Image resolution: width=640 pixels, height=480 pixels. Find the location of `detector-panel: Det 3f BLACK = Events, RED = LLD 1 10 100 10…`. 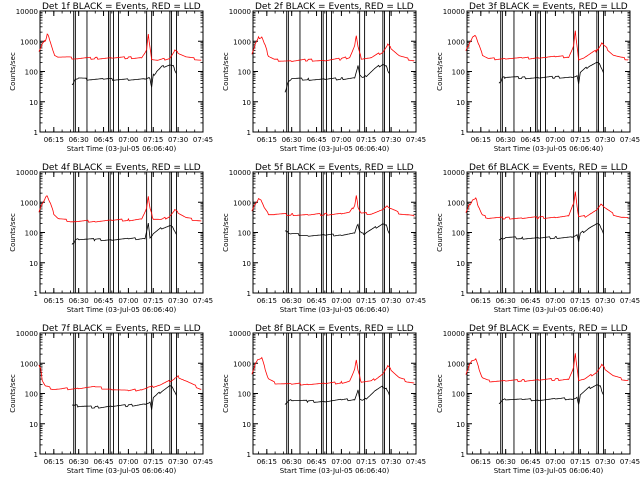

detector-panel: Det 3f BLACK = Events, RED = LLD 1 10 100 10… is located at coordinates (538, 77).